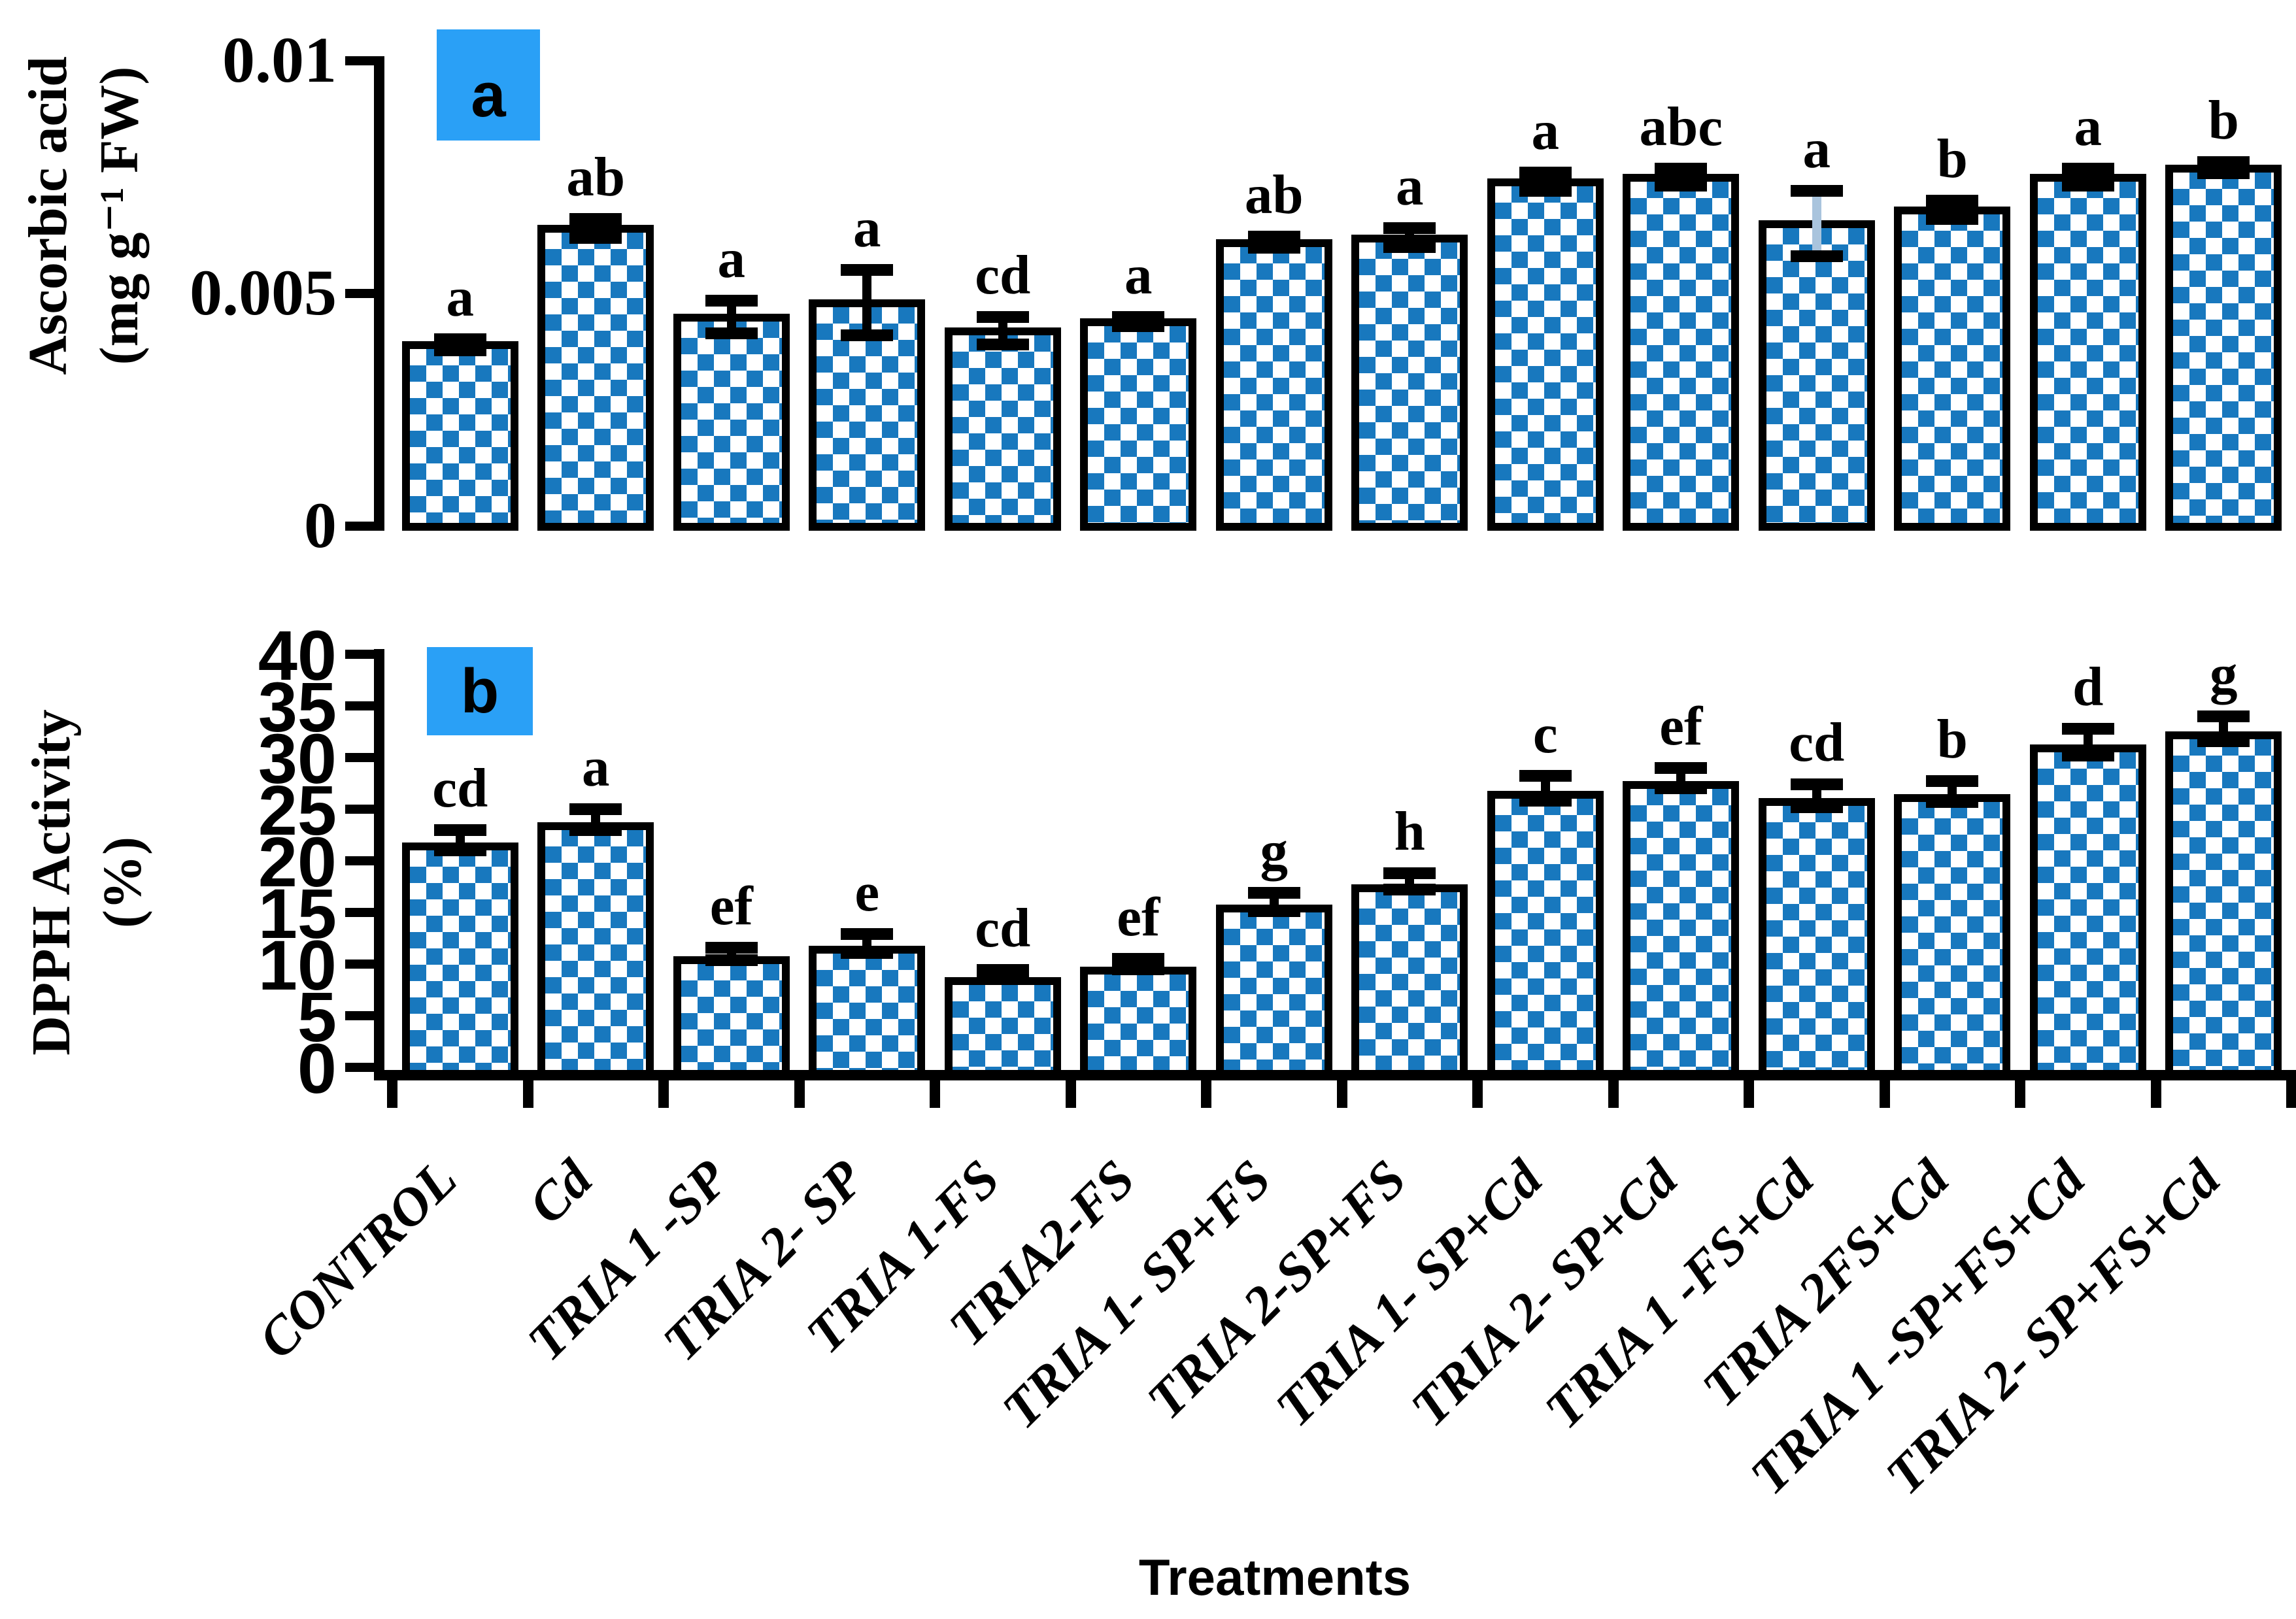 The height and width of the screenshot is (1619, 2296). I want to click on panel-b-y-tick-label: 25, so click(297, 811).